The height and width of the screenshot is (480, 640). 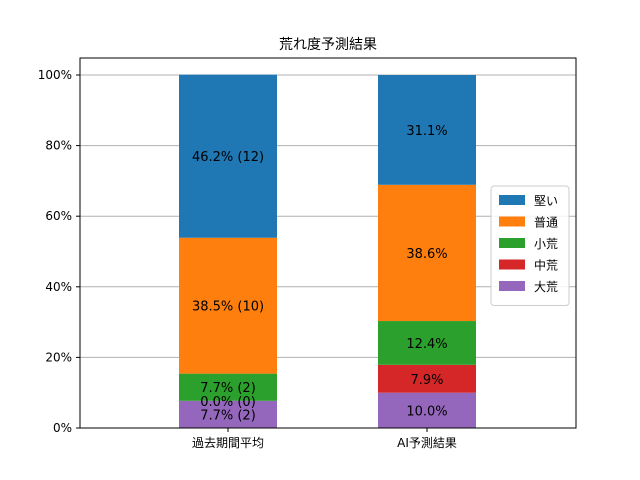 I want to click on data-label: 31.1%, so click(x=426, y=131).